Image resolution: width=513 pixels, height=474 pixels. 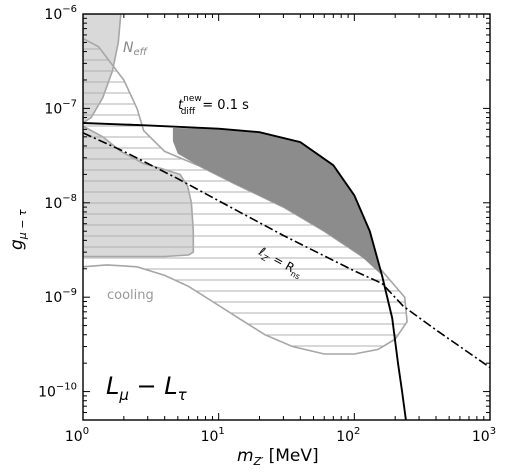 What do you see at coordinates (213, 435) in the screenshot?
I see `x-tick-label: 10¹` at bounding box center [213, 435].